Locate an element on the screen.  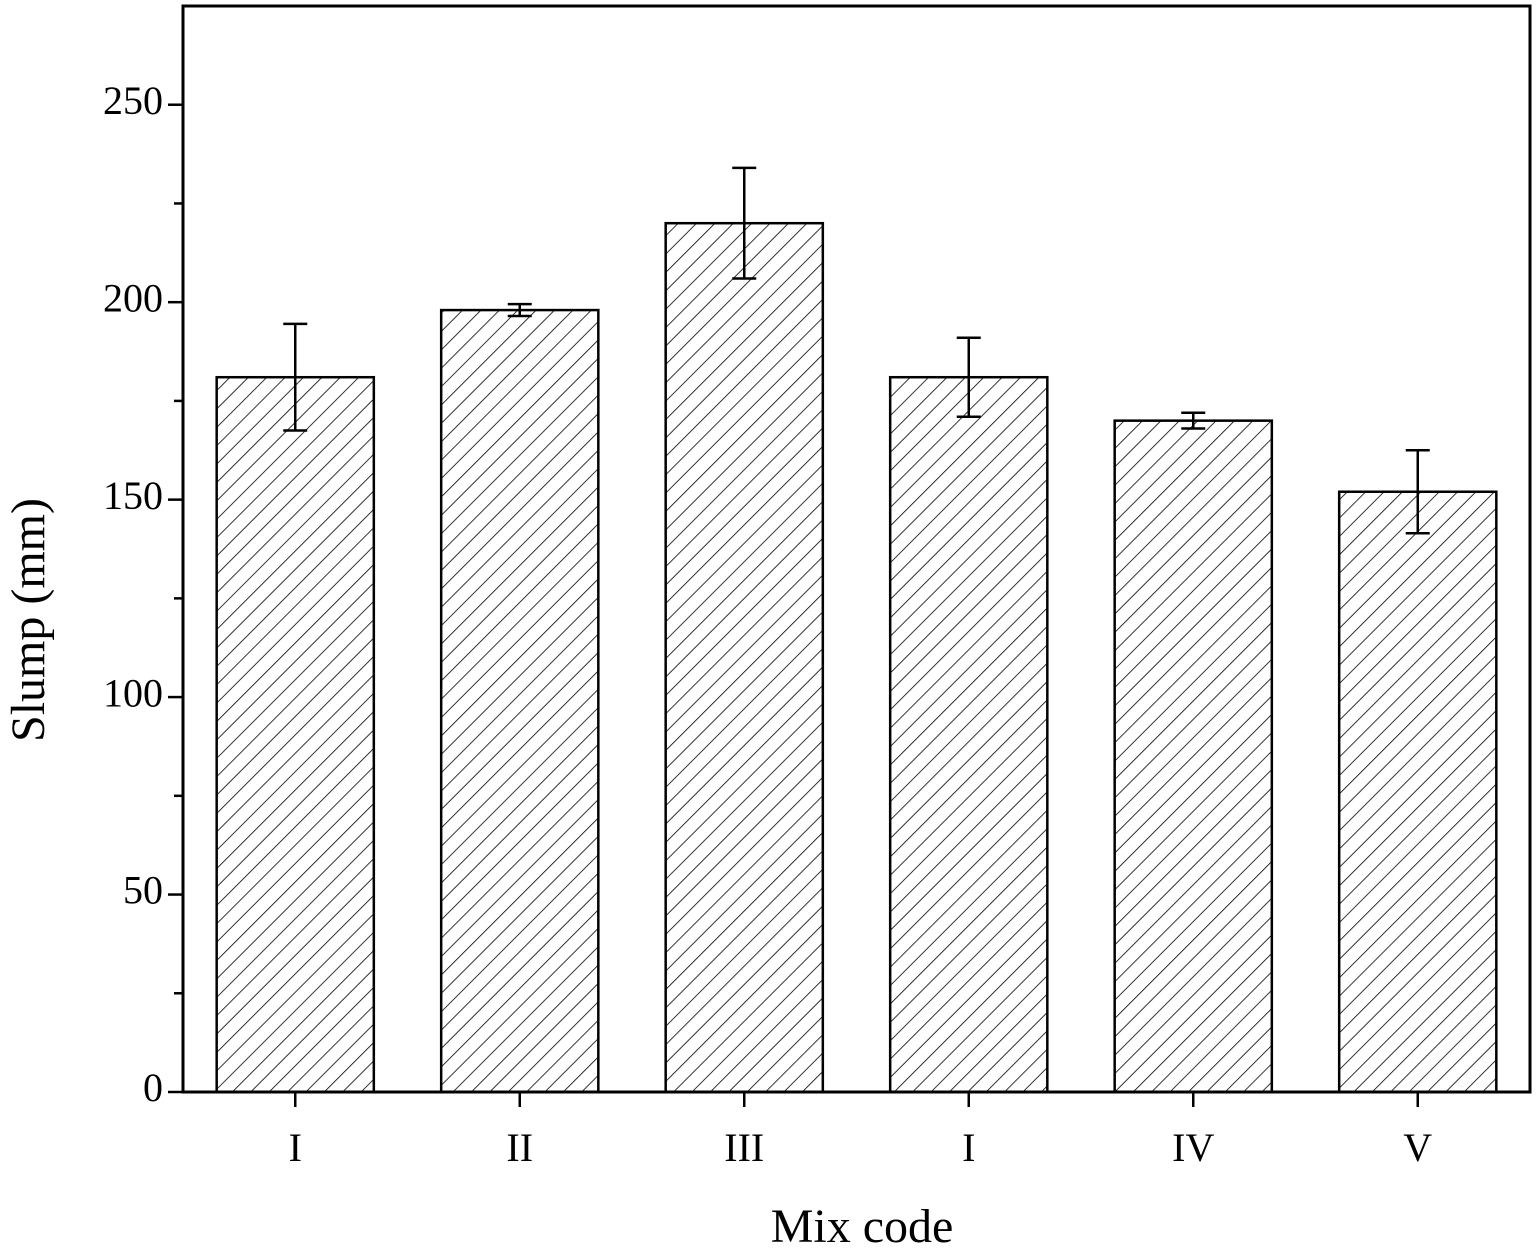
x-tick-label: III is located at coordinates (744, 1147).